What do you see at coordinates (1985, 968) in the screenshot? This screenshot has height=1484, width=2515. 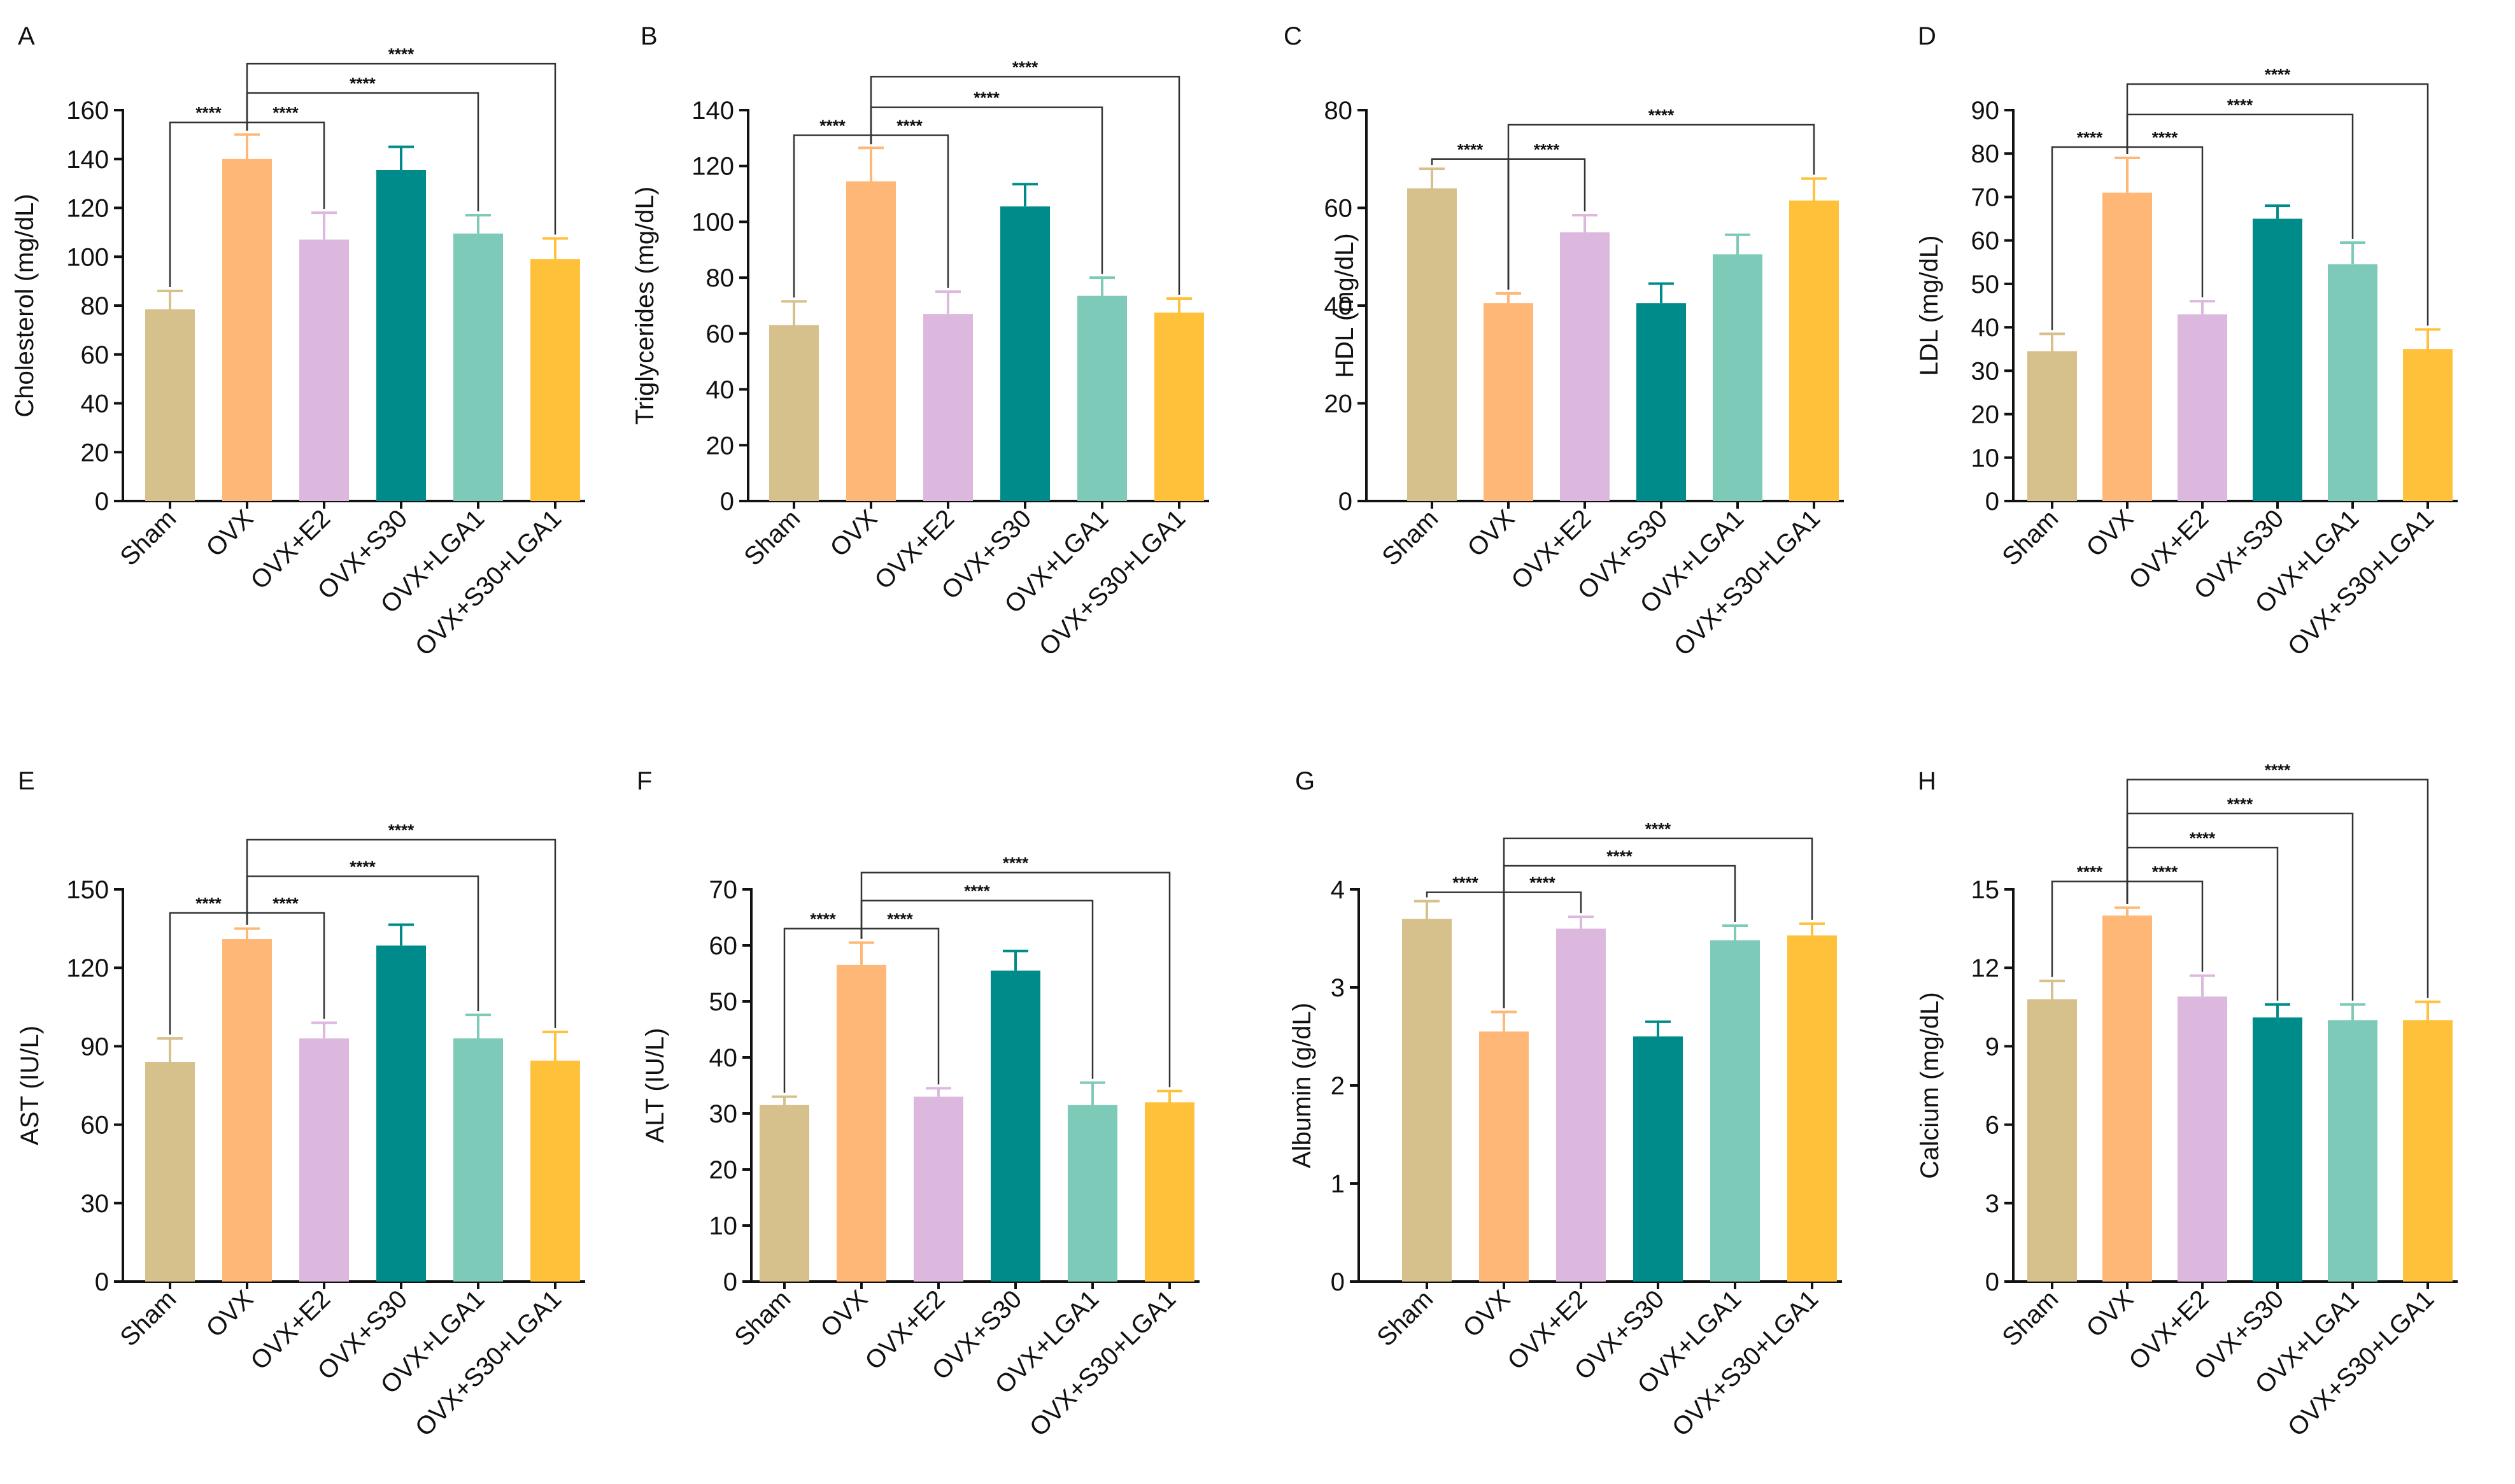 I see `y-tick-label: 12` at bounding box center [1985, 968].